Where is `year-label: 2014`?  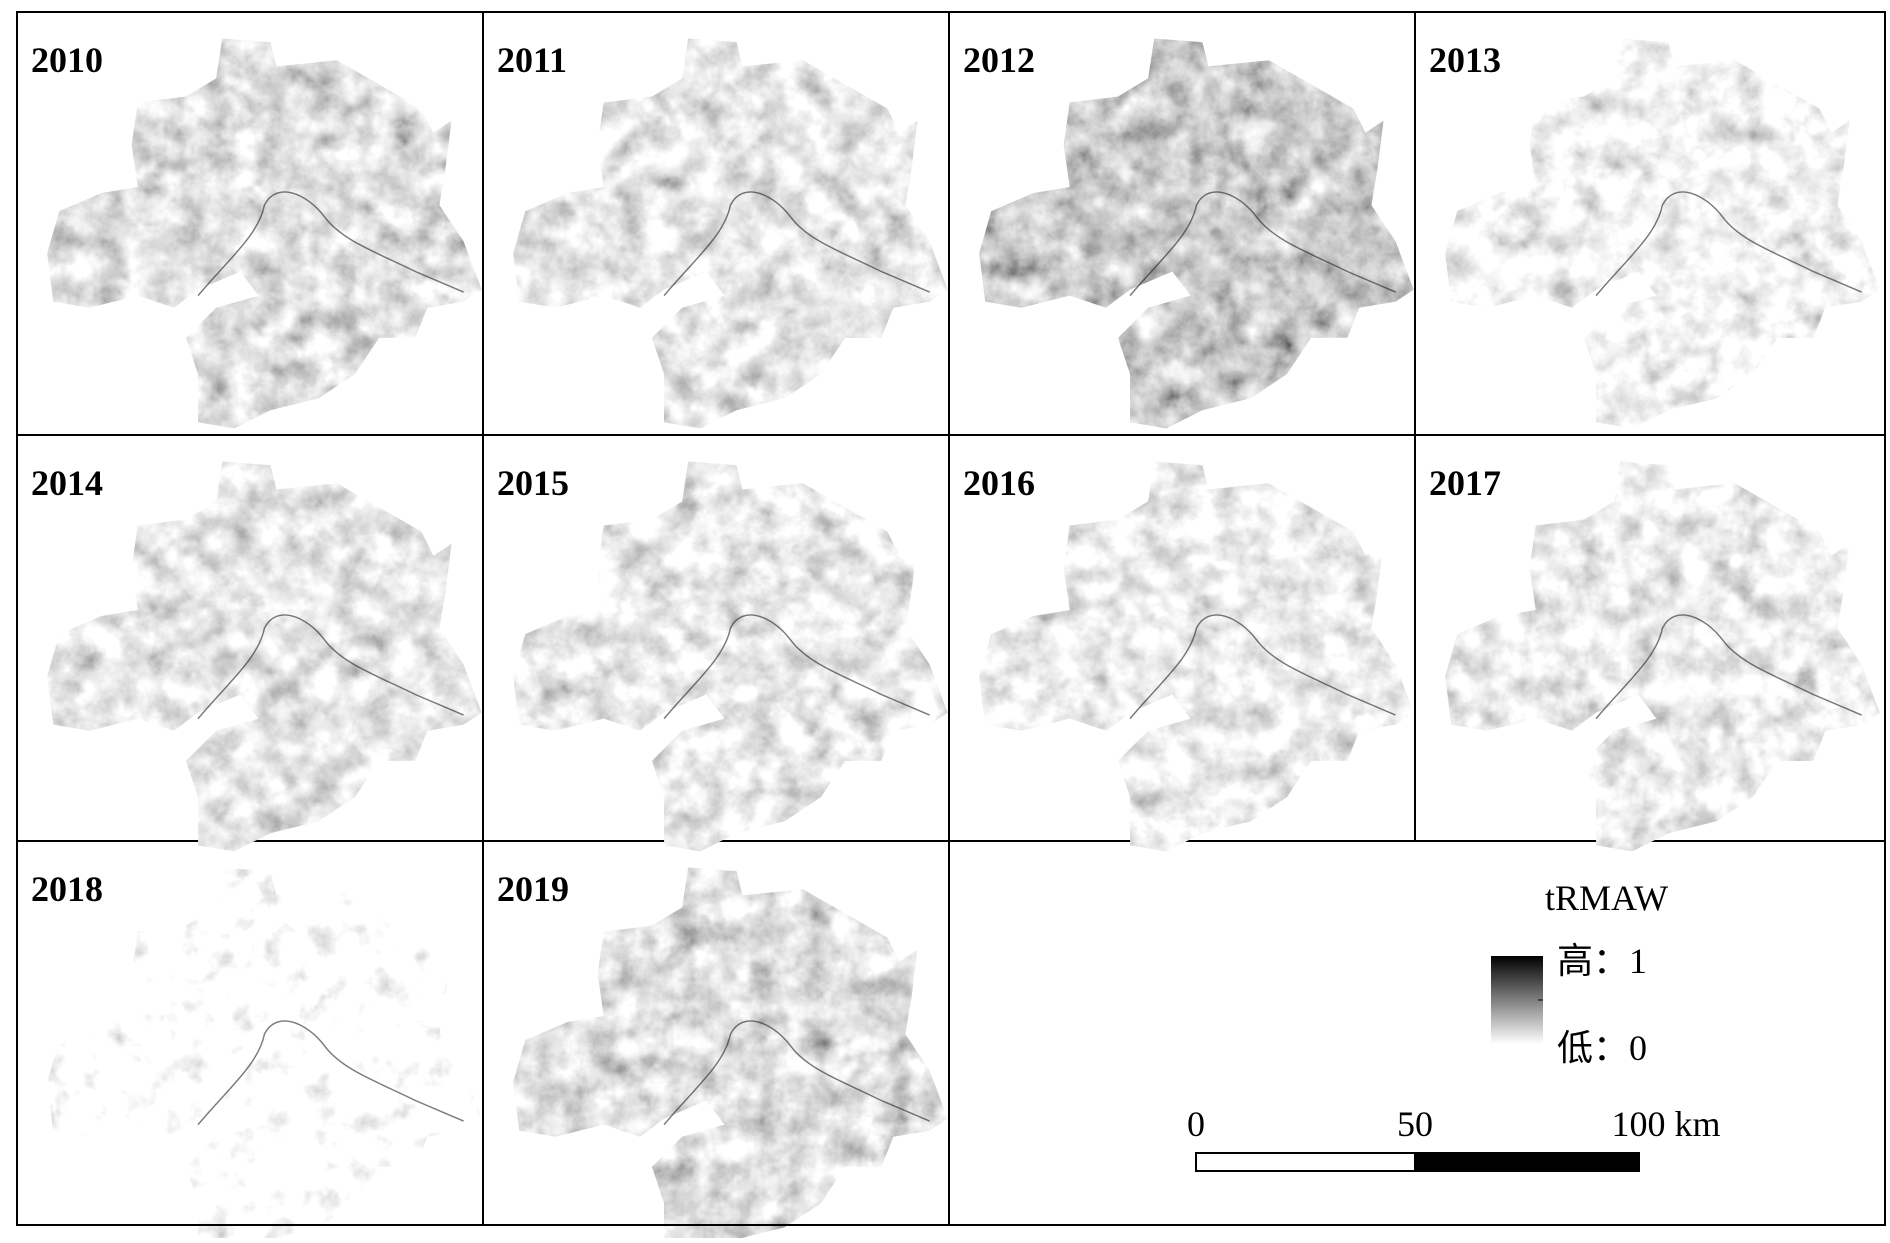 year-label: 2014 is located at coordinates (67, 483).